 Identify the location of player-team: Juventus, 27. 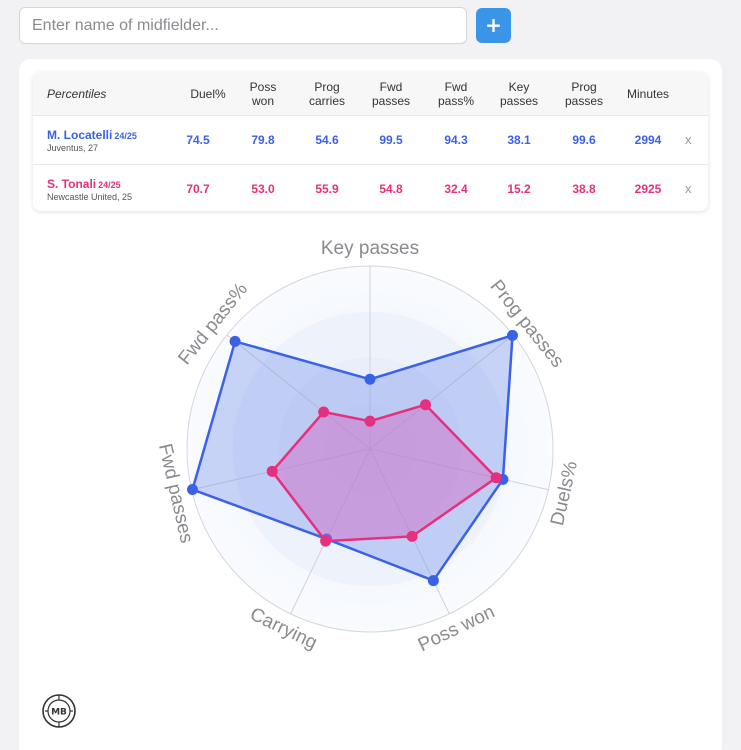
(73, 148).